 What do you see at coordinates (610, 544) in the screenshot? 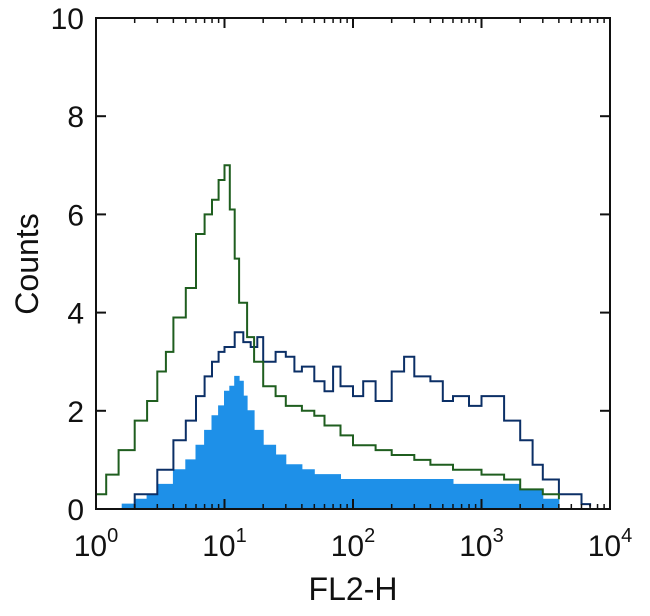
I see `x-tick-label: 10⁴` at bounding box center [610, 544].